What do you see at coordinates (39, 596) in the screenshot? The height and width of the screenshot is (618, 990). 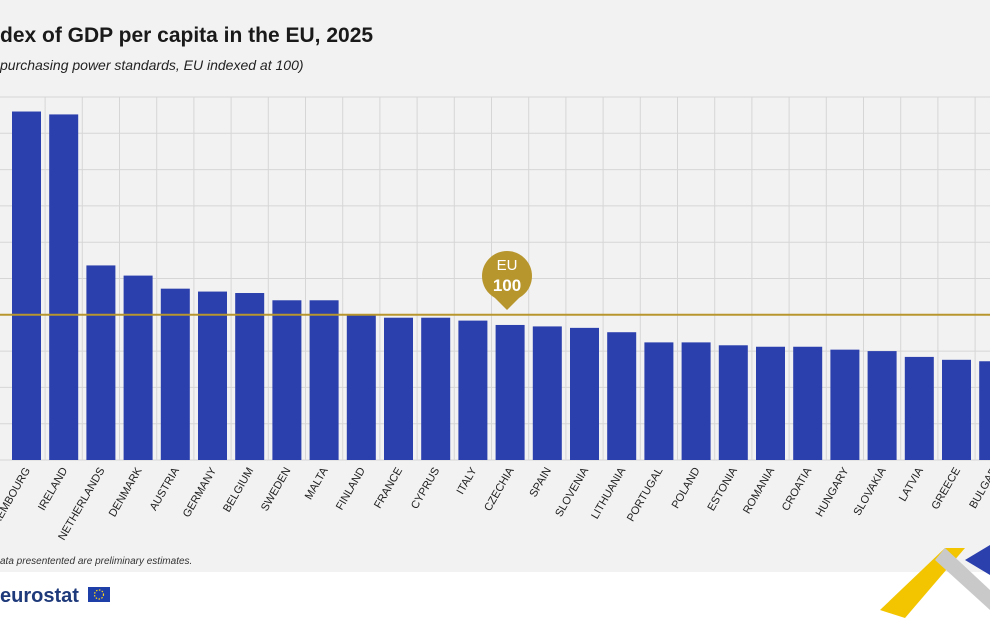 I see `source-logo: eurostat` at bounding box center [39, 596].